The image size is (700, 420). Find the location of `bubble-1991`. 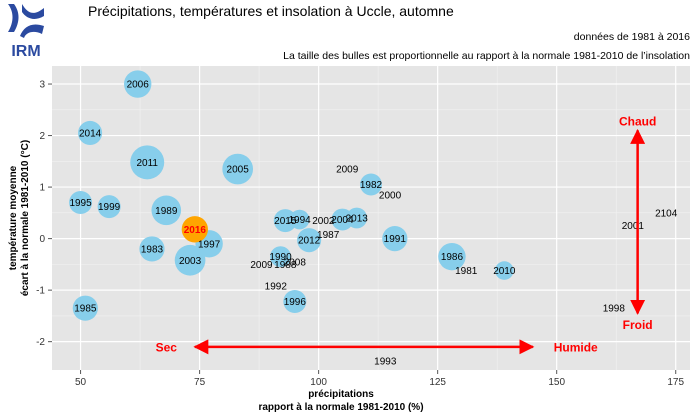

bubble-1991 is located at coordinates (395, 239).